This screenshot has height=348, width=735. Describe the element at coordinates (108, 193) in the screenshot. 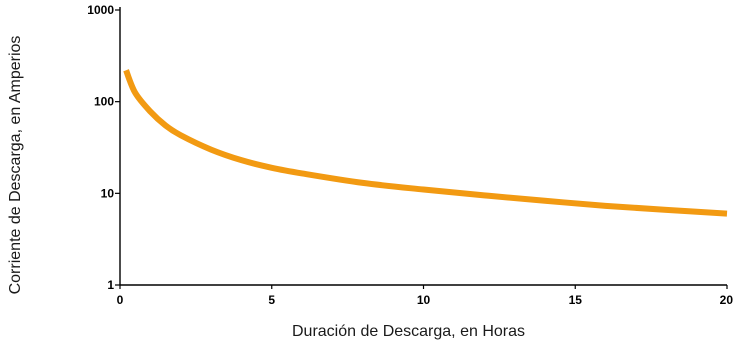

I see `y-tick-label: 10` at that location.